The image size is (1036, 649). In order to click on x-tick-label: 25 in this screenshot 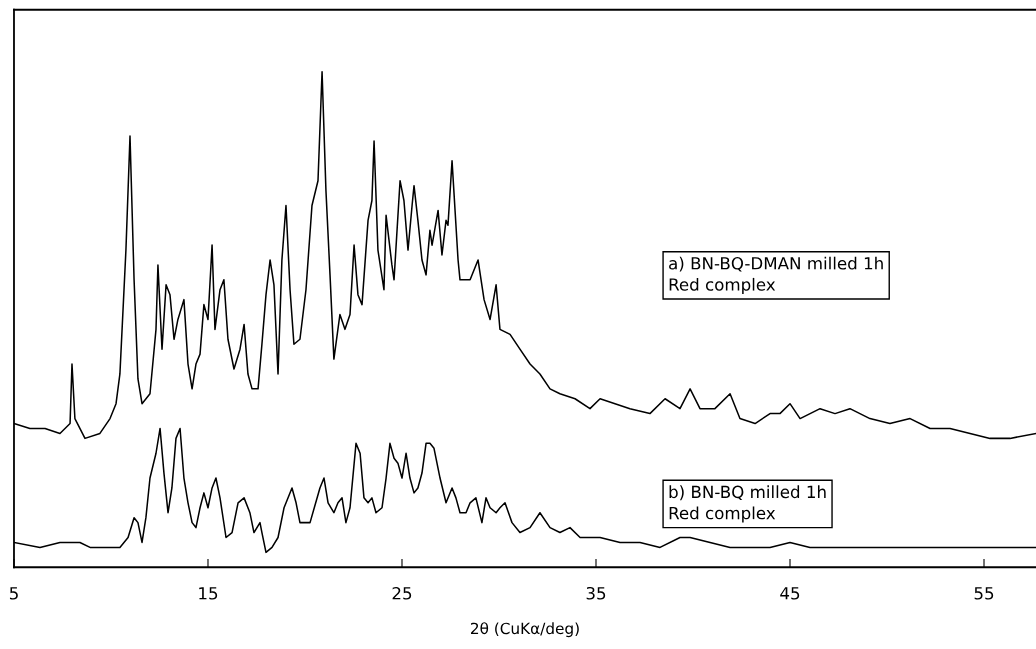, I will do `click(402, 593)`.